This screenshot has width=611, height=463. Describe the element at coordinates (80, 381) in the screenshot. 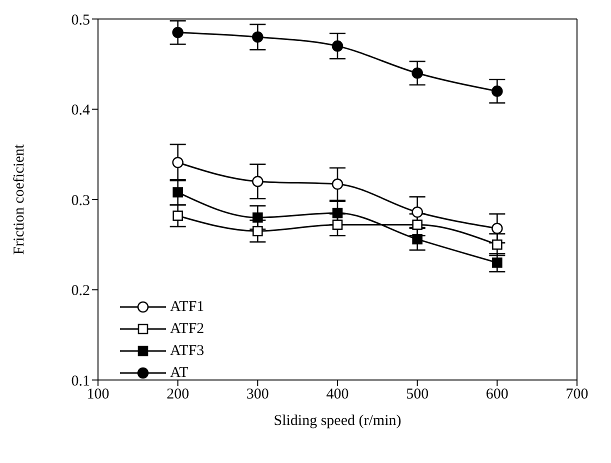

I see `y-tick-label: 0.1` at that location.